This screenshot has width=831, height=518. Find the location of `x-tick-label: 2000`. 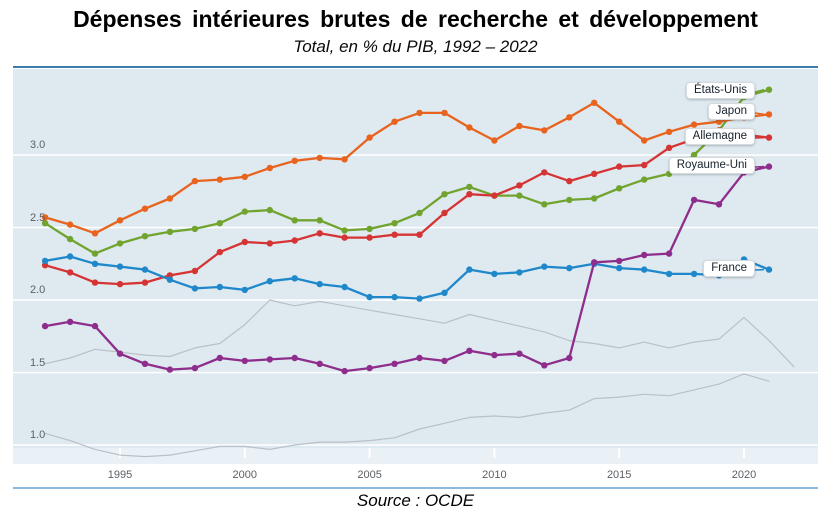

x-tick-label: 2000 is located at coordinates (245, 475).